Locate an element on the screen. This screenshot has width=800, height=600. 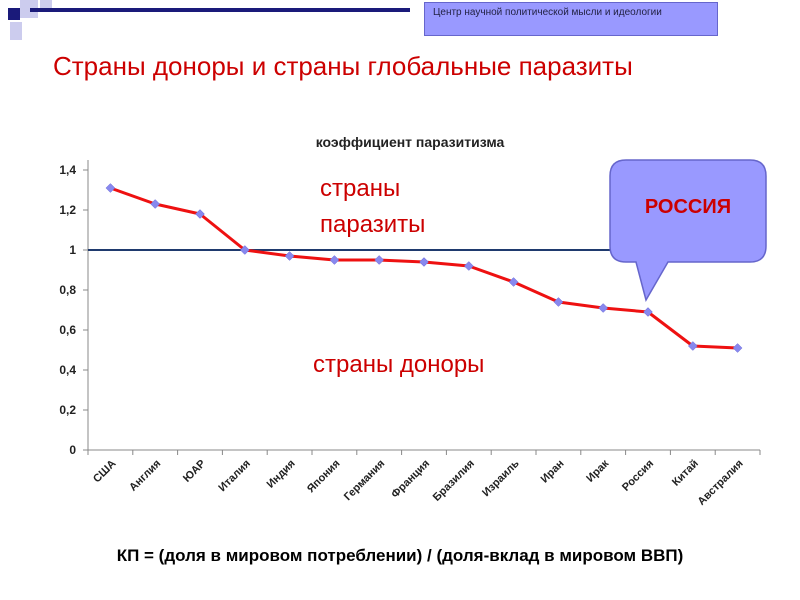
annotation-group: страны паразиты страны доноры is located at coordinates (398, 276).